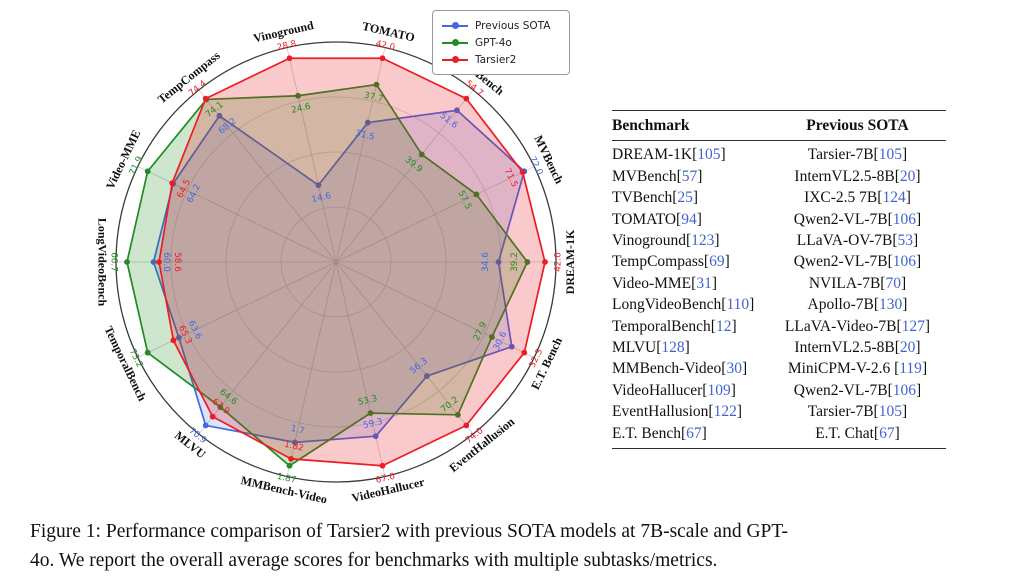 The image size is (1024, 585). What do you see at coordinates (779, 261) in the screenshot?
I see `table-row: TempCompass[69] Qwen2-VL-7B[106]` at bounding box center [779, 261].